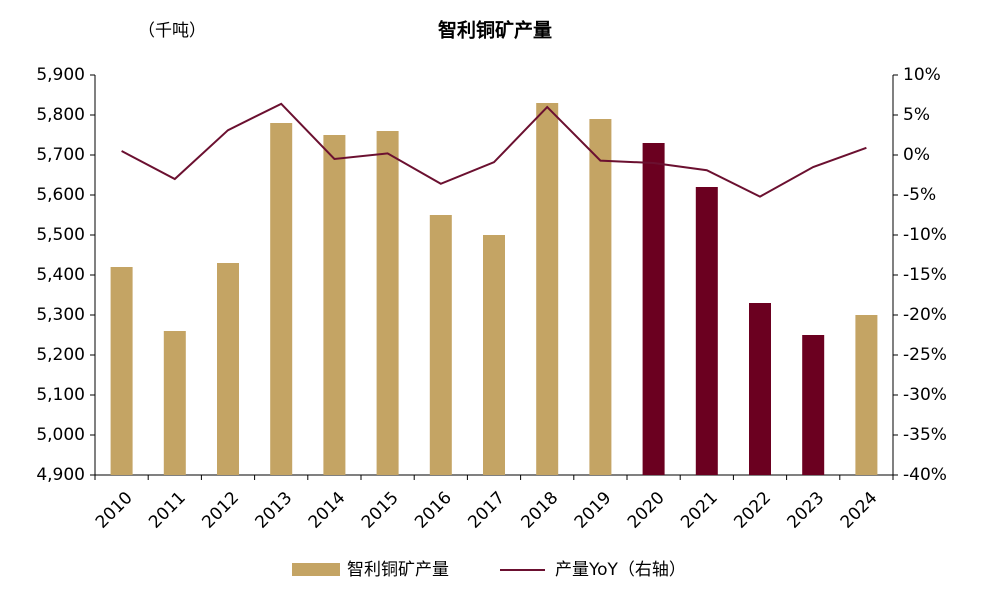  I want to click on chart-title: 智利铜矿产量, so click(495, 30).